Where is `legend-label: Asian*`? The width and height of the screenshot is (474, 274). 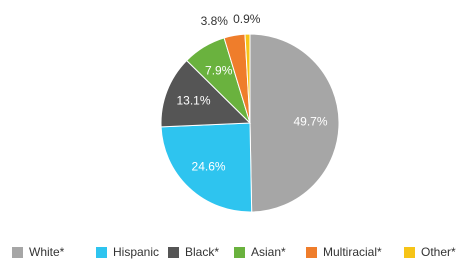
legend-label: Asian* is located at coordinates (268, 252).